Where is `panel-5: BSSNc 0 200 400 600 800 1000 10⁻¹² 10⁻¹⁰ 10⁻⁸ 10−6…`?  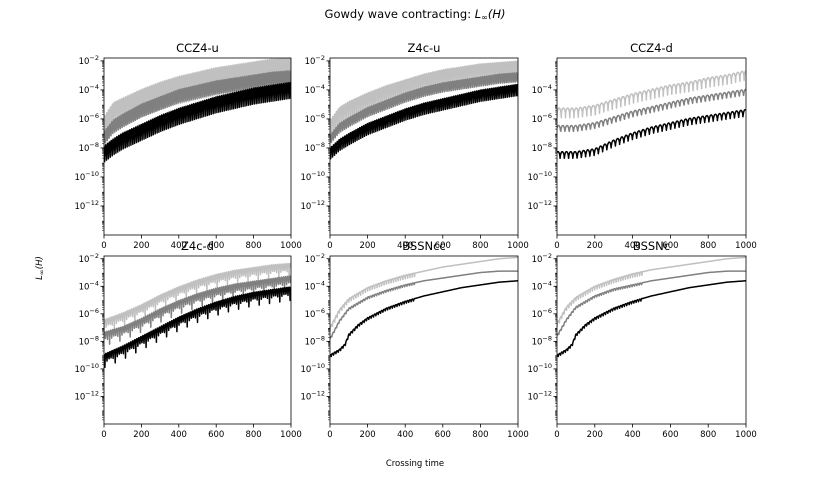
panel-5: BSSNc 0 200 400 600 800 1000 10⁻¹² 10⁻¹⁰ 10⁻⁸ 10−6… is located at coordinates (641, 339).